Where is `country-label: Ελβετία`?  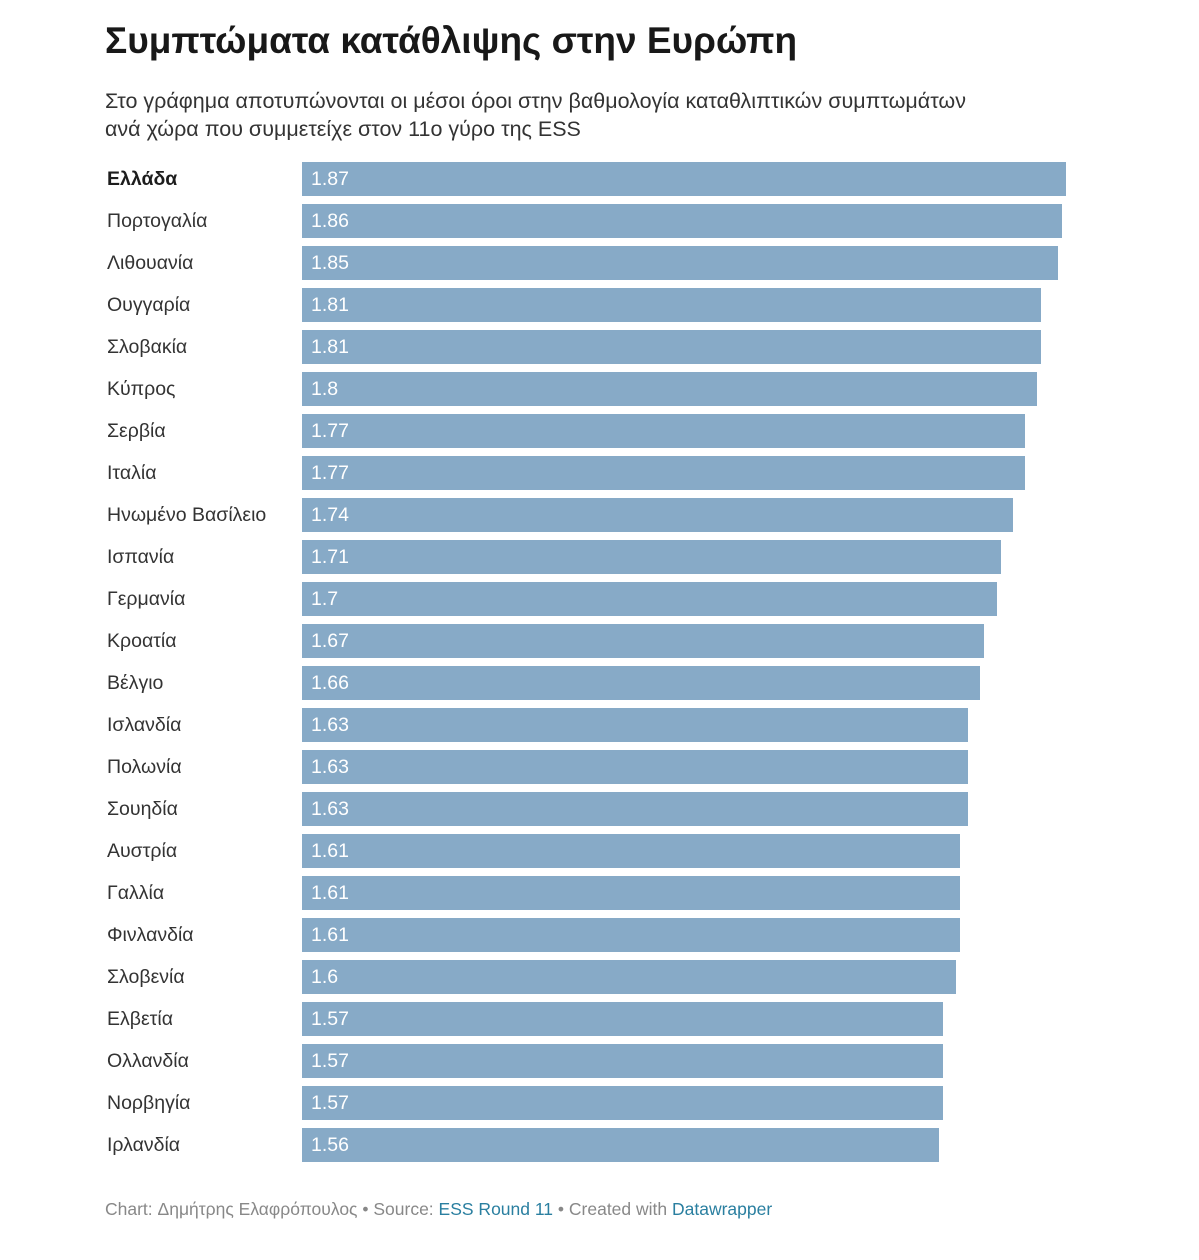 country-label: Ελβετία is located at coordinates (140, 1019).